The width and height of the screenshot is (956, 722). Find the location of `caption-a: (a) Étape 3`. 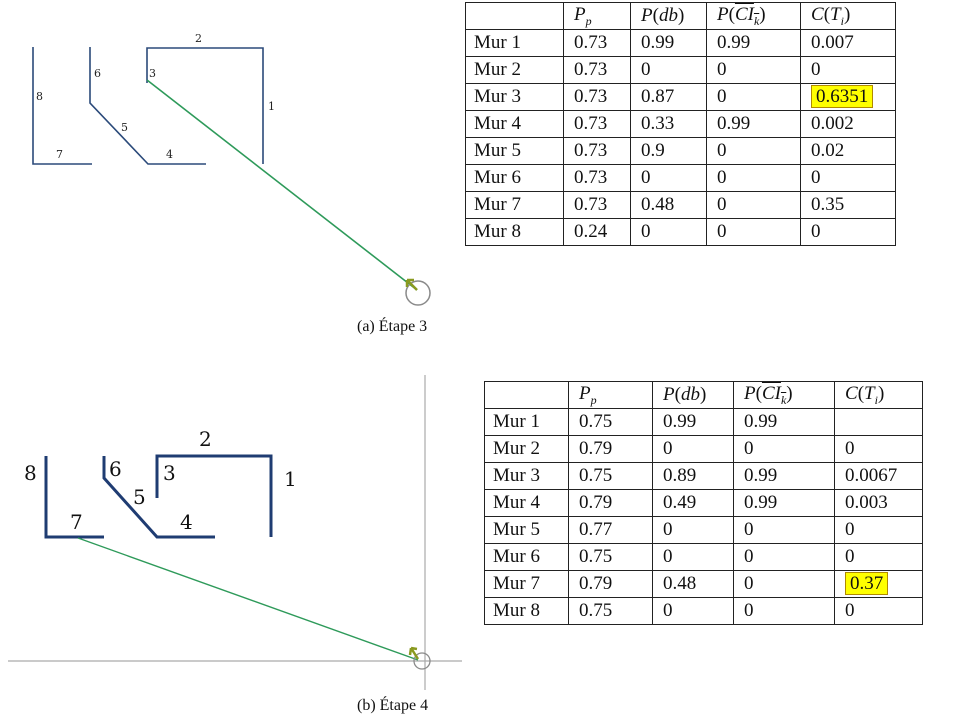

caption-a: (a) Étape 3 is located at coordinates (392, 326).